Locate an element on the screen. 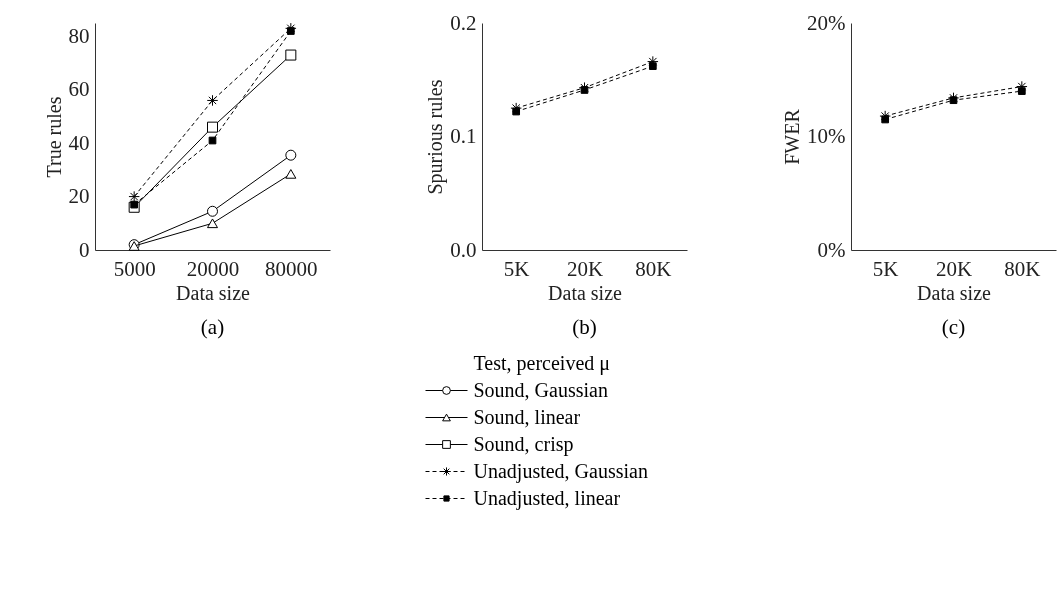 The image size is (1062, 599). text: (a) is located at coordinates (212, 327).